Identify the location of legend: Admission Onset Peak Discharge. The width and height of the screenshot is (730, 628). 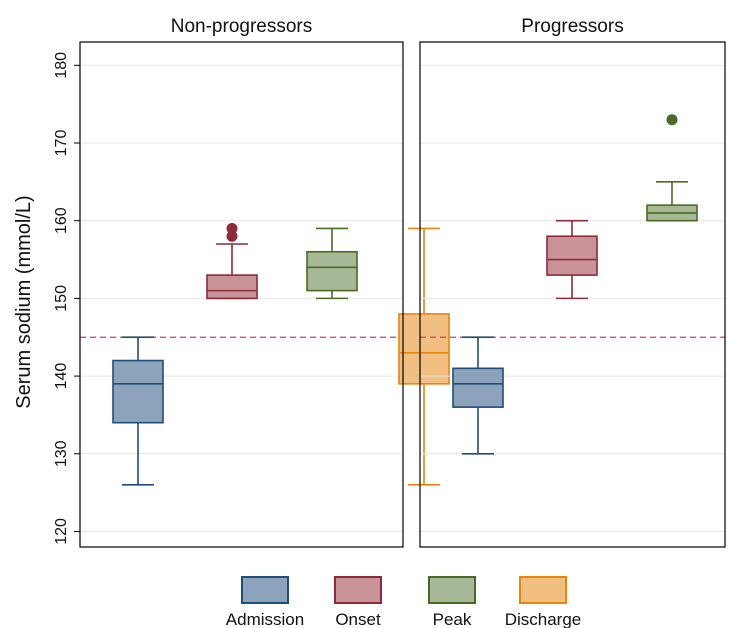
(404, 602).